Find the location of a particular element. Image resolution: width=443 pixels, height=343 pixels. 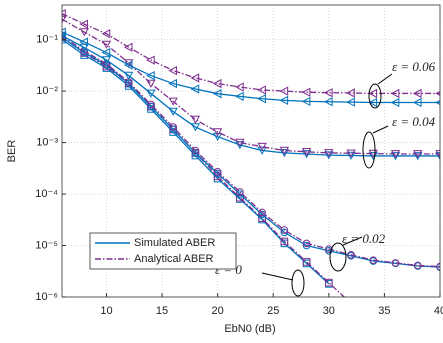

legend-box is located at coordinates (163, 251).